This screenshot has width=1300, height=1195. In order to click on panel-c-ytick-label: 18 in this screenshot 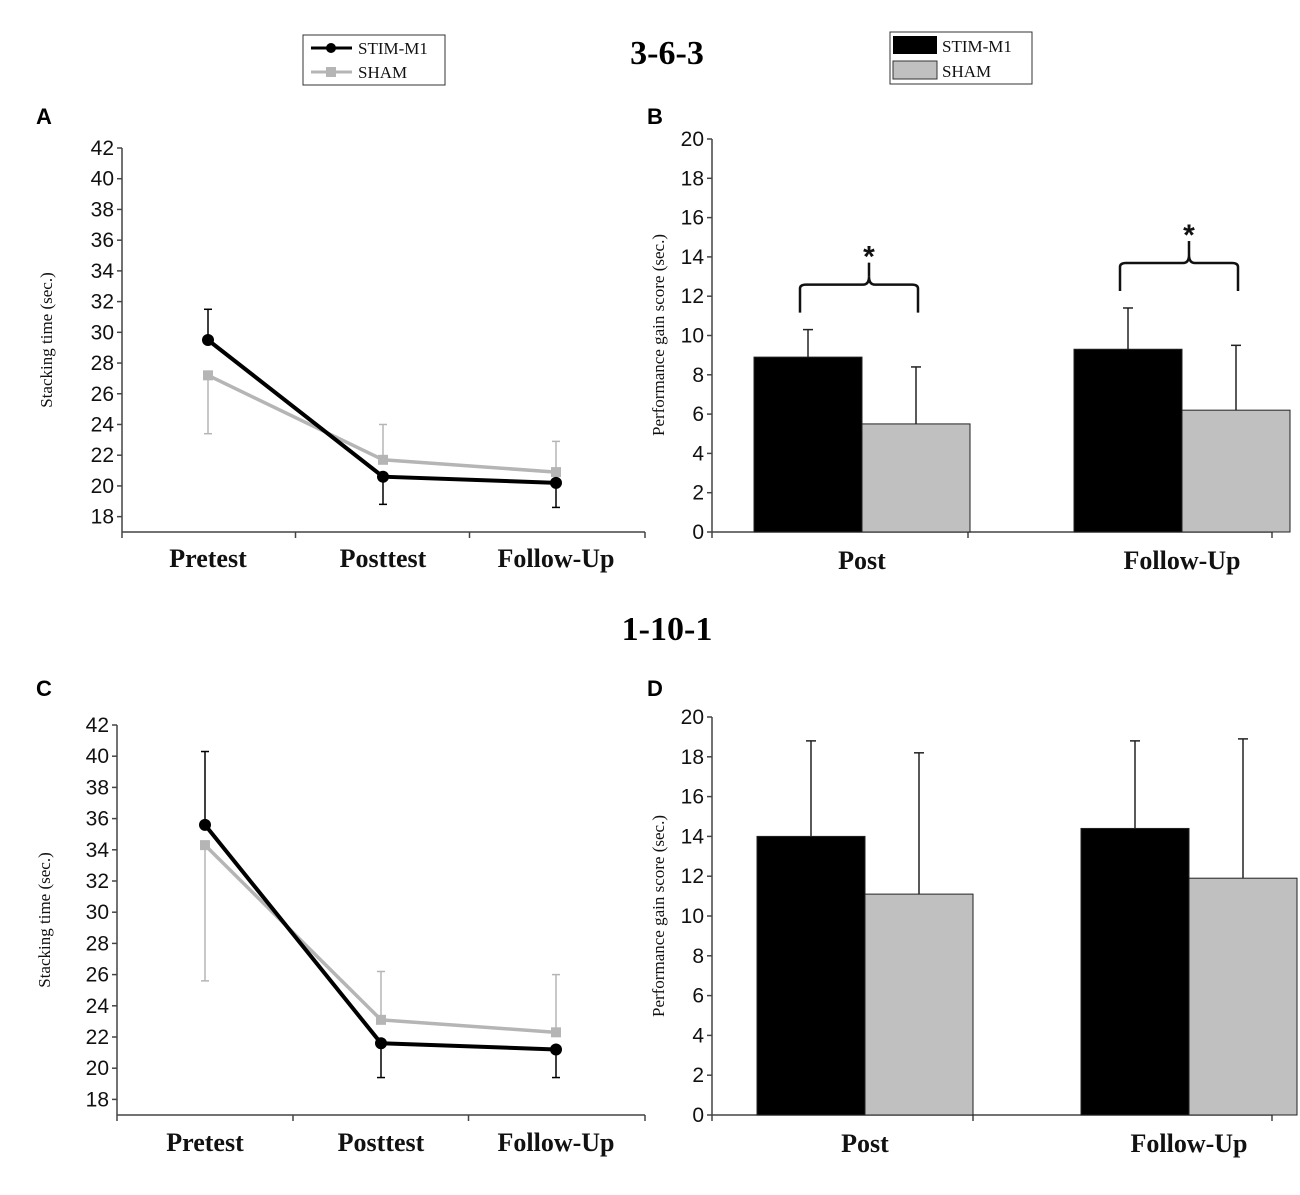, I will do `click(97, 1099)`.